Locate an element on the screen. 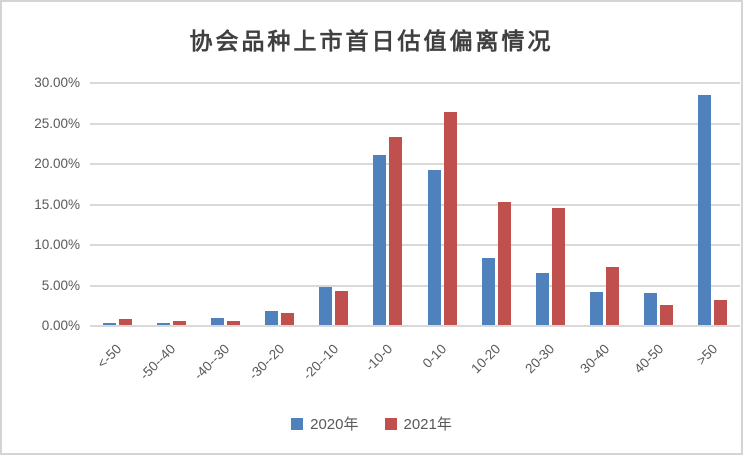 This screenshot has width=743, height=455. bar-2020年-20-30 is located at coordinates (542, 299).